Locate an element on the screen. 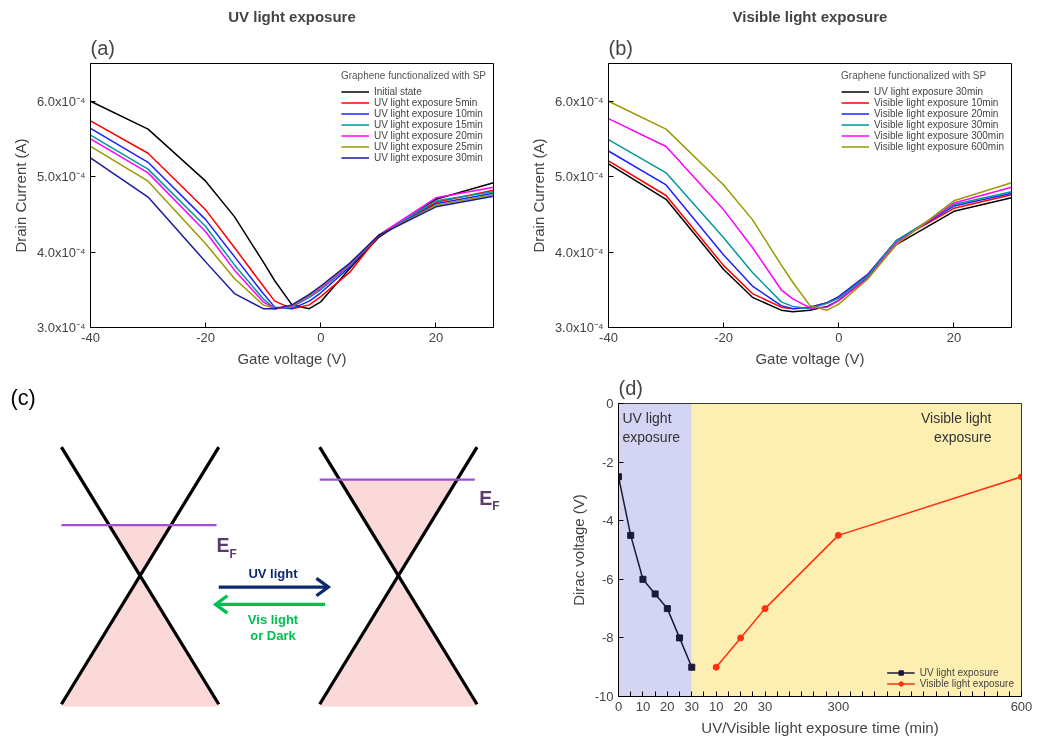 This screenshot has height=739, width=1037. text: (d) is located at coordinates (630, 387).